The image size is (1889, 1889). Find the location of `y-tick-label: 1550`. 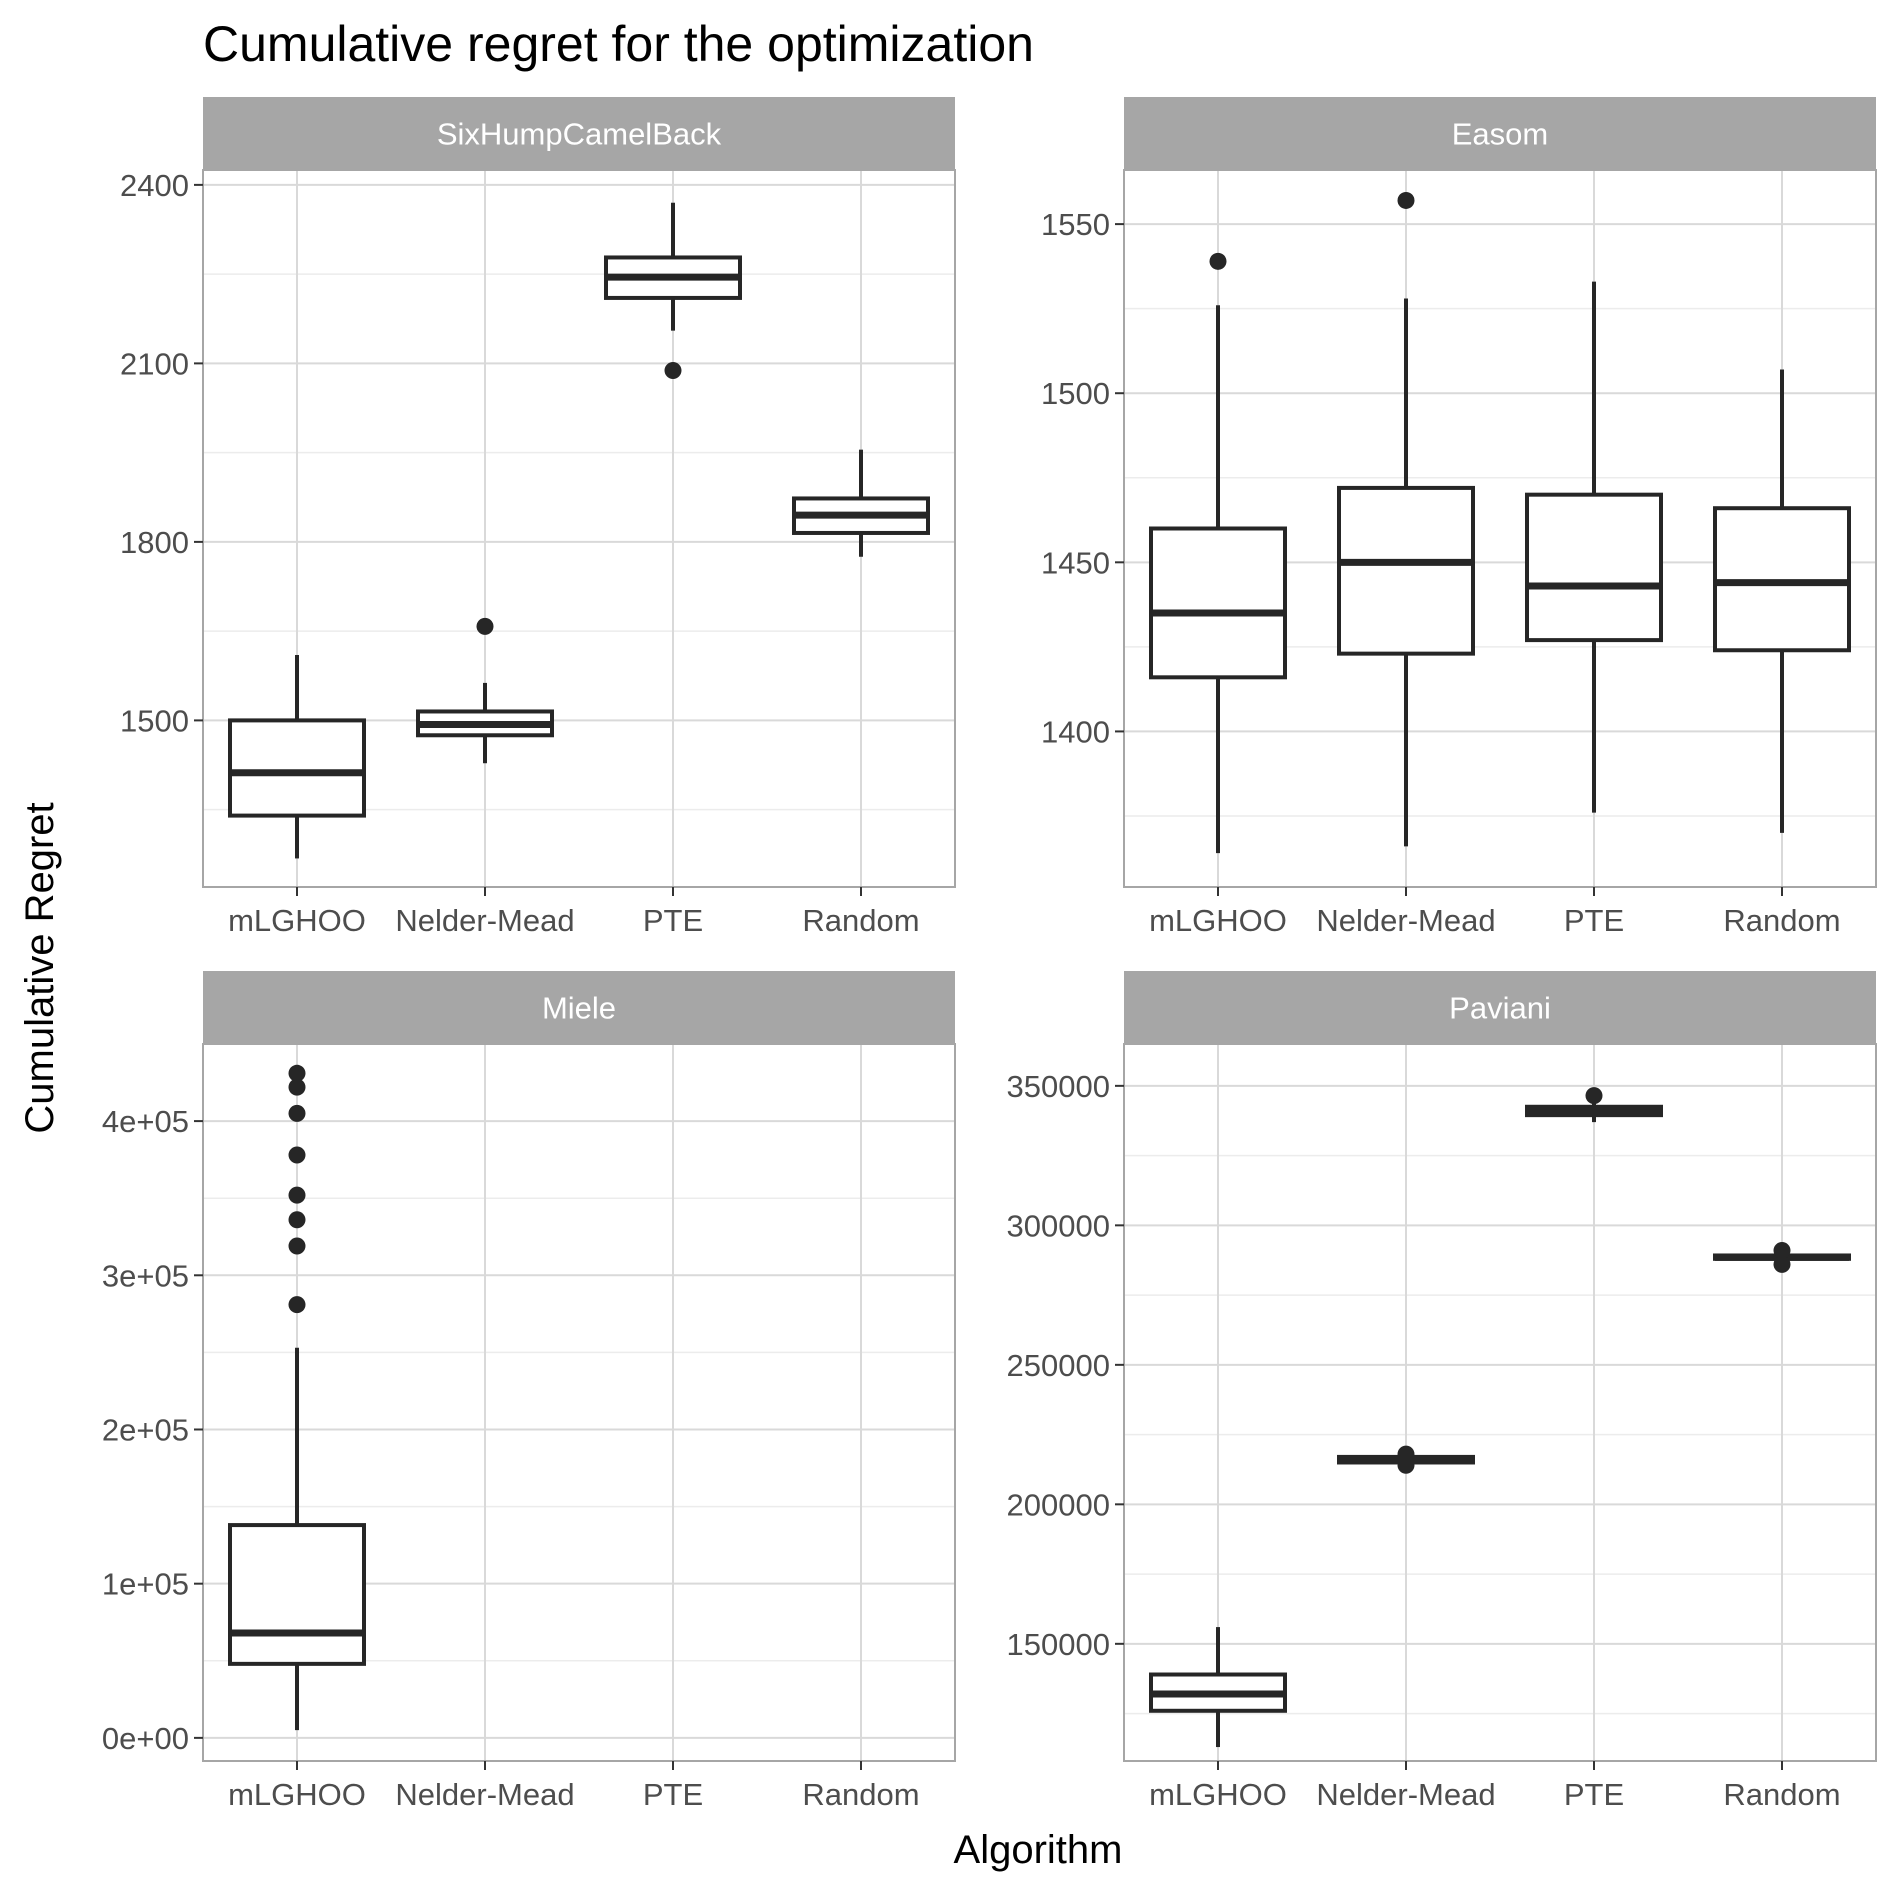

y-tick-label: 1550 is located at coordinates (1075, 224).